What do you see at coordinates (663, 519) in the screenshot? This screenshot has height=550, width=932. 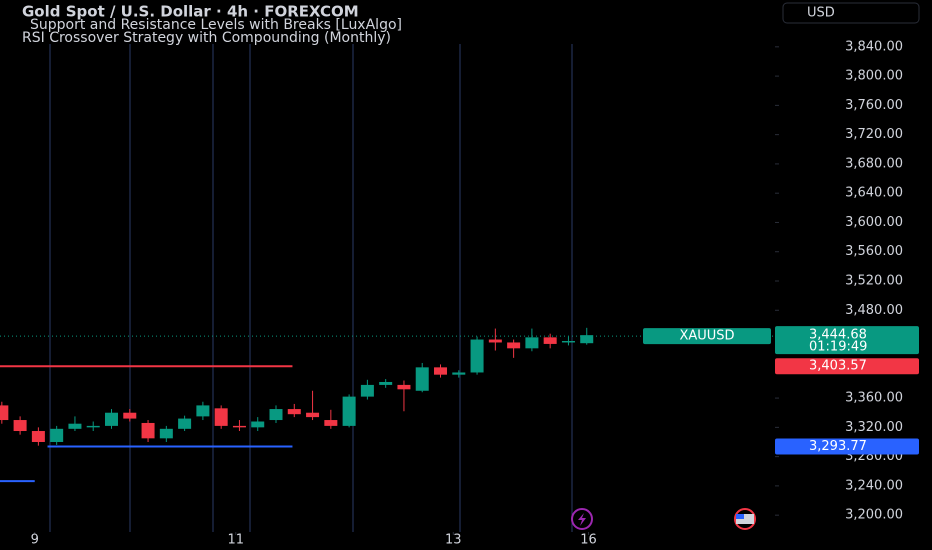 I see `icons` at bounding box center [663, 519].